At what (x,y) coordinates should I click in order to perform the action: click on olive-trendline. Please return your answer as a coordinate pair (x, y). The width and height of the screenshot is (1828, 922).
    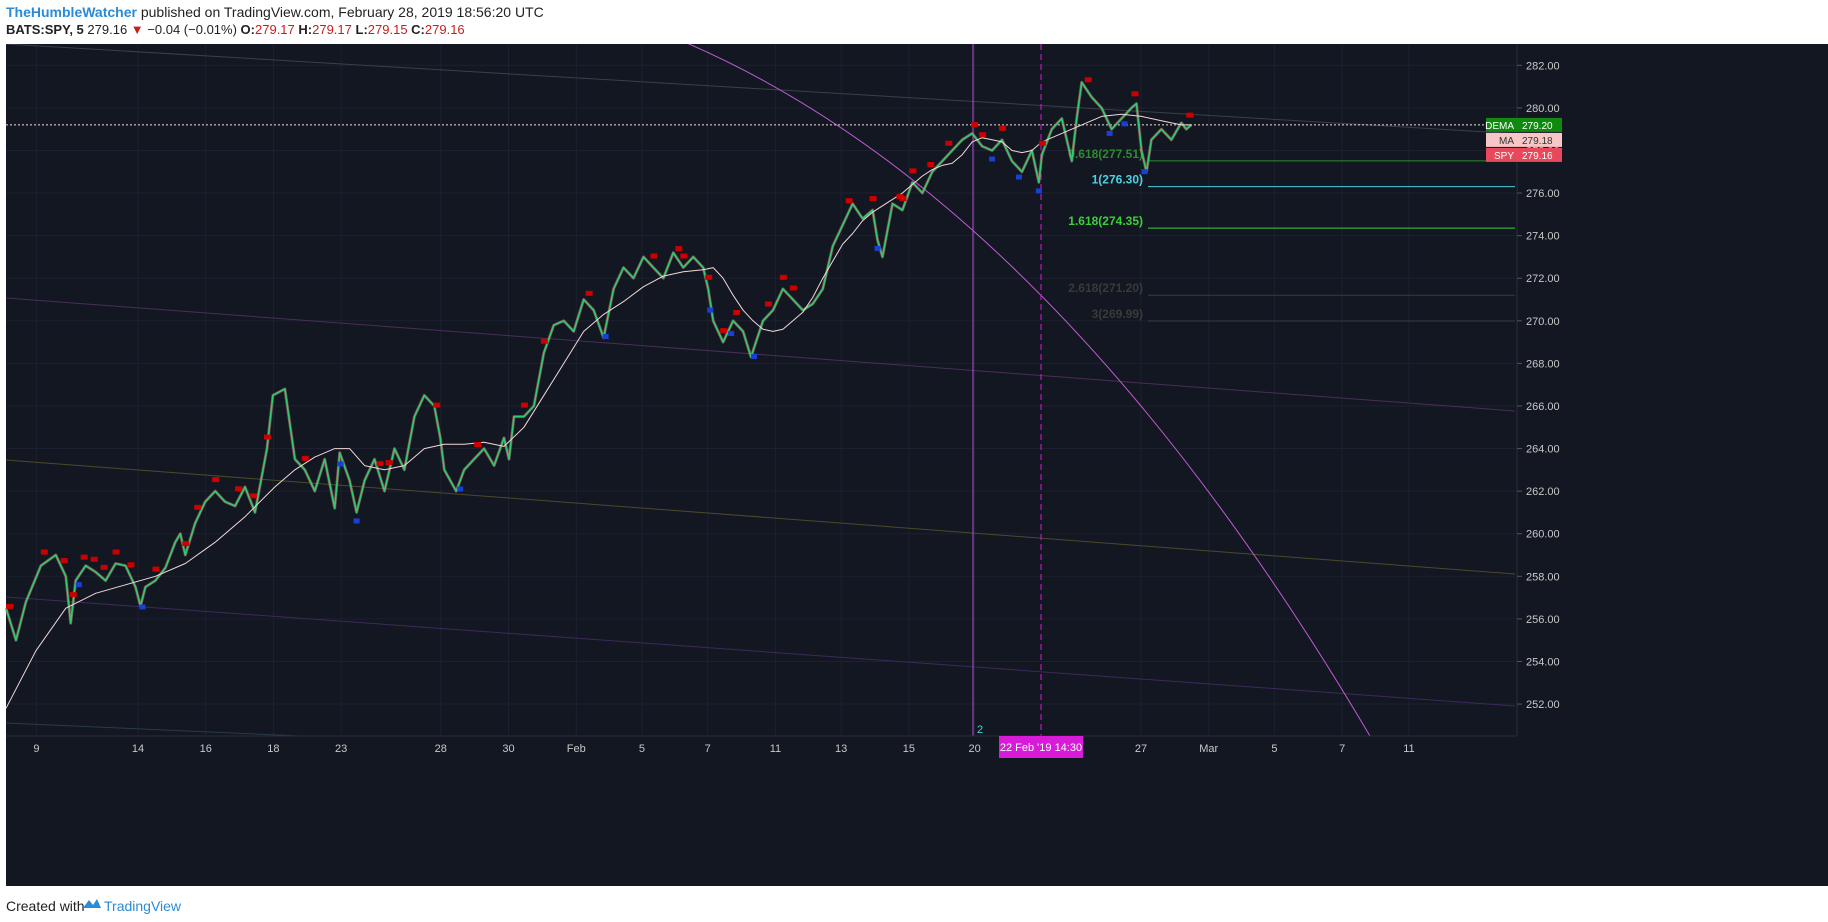
    Looking at the image, I should click on (760, 517).